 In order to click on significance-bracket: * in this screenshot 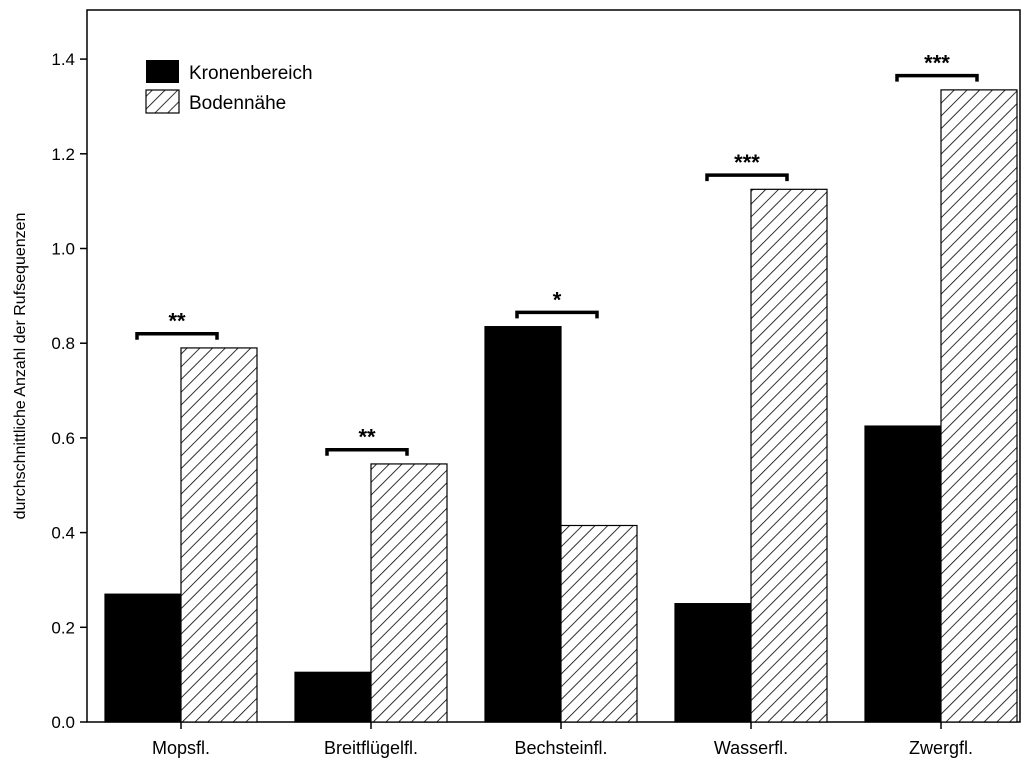, I will do `click(557, 303)`.